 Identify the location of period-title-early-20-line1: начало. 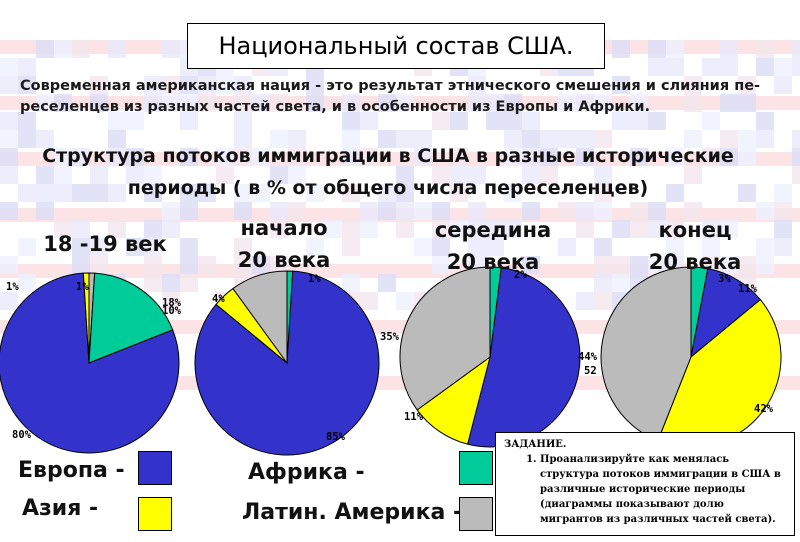
(284, 228).